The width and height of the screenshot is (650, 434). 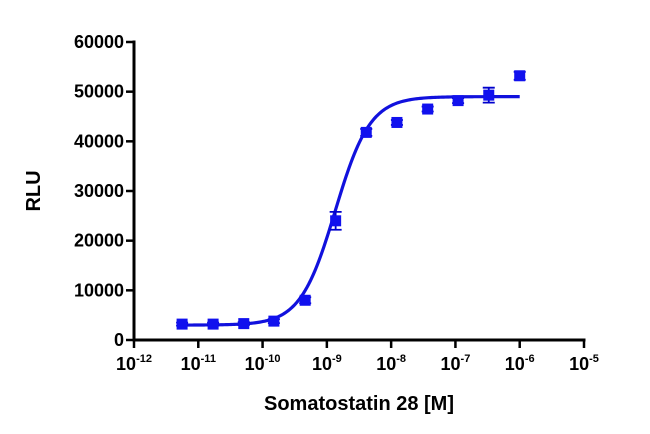 I want to click on x-tick-exponent: -7, so click(x=466, y=359).